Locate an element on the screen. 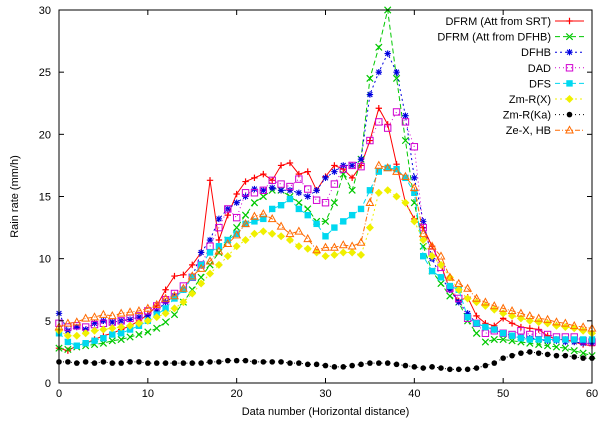  legend-entry: DFRM (Att from DFHB) is located at coordinates (510, 38).